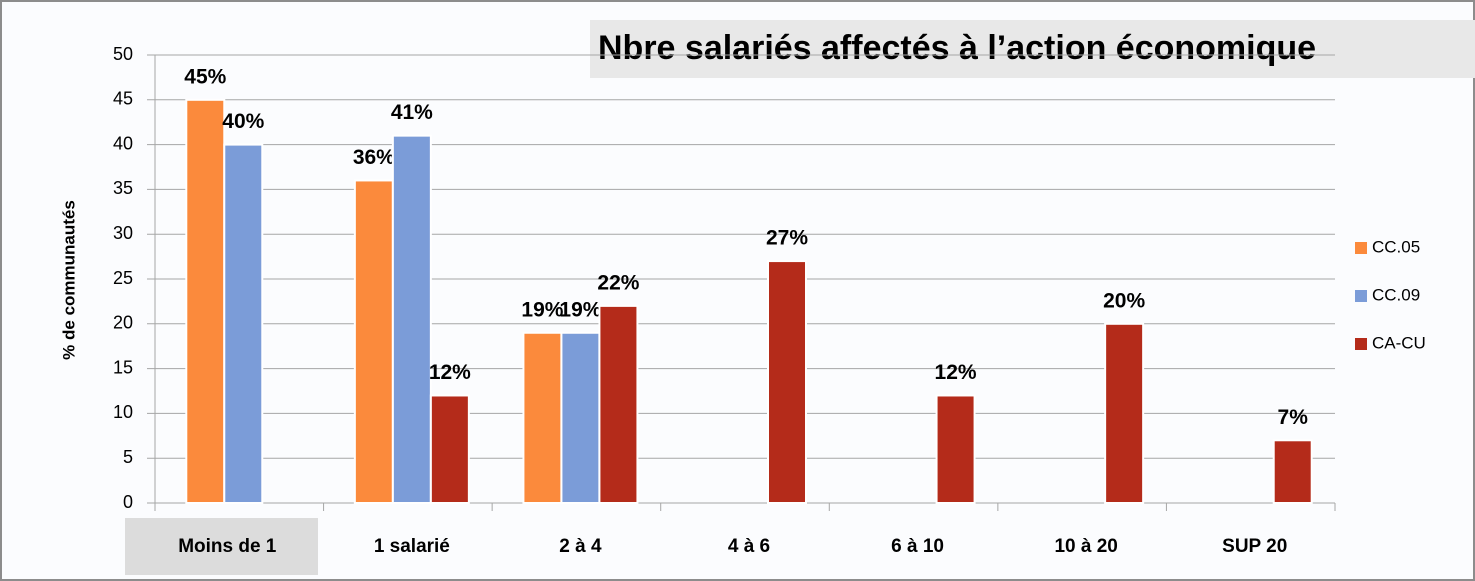  What do you see at coordinates (412, 112) in the screenshot?
I see `data-label: 41%` at bounding box center [412, 112].